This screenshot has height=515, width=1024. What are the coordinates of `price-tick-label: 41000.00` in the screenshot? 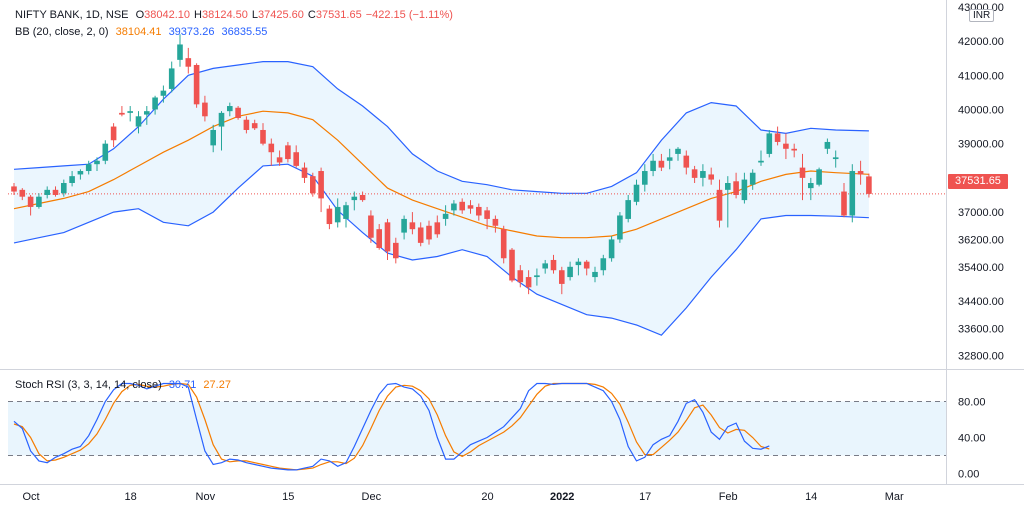 It's located at (981, 76).